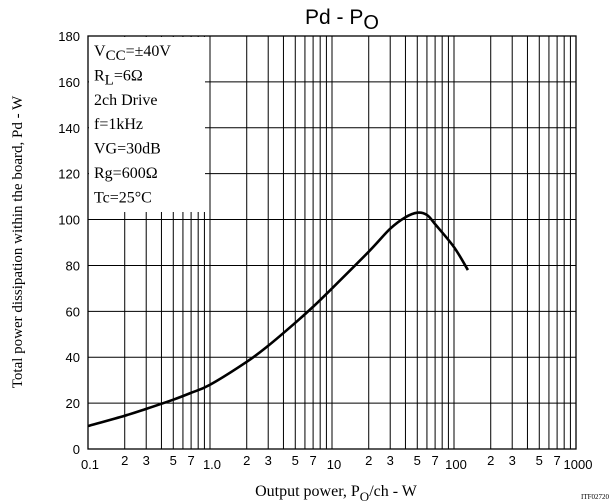 This screenshot has height=504, width=612. What do you see at coordinates (334, 464) in the screenshot?
I see `x-tick-label-decade: 10` at bounding box center [334, 464].